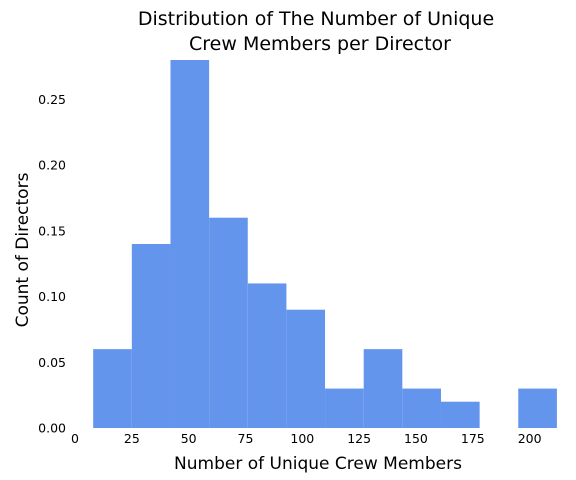 This screenshot has height=480, width=576. What do you see at coordinates (52, 165) in the screenshot?
I see `y-tick-label: 0.20` at bounding box center [52, 165].